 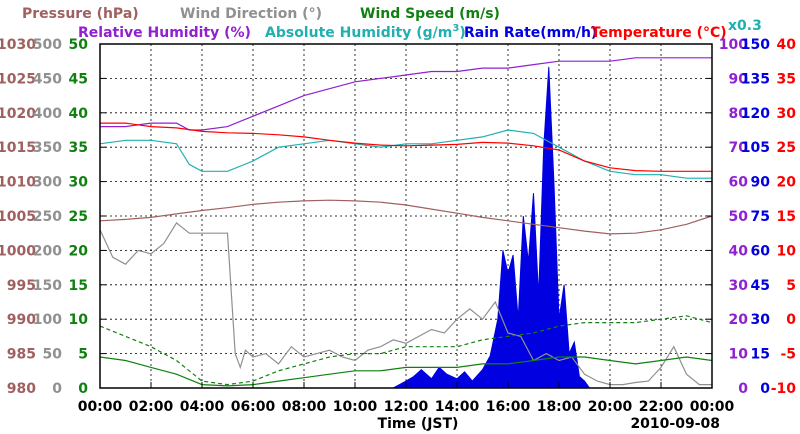 What do you see at coordinates (18, 114) in the screenshot?
I see `y-tick-pressure: 1020` at bounding box center [18, 114].